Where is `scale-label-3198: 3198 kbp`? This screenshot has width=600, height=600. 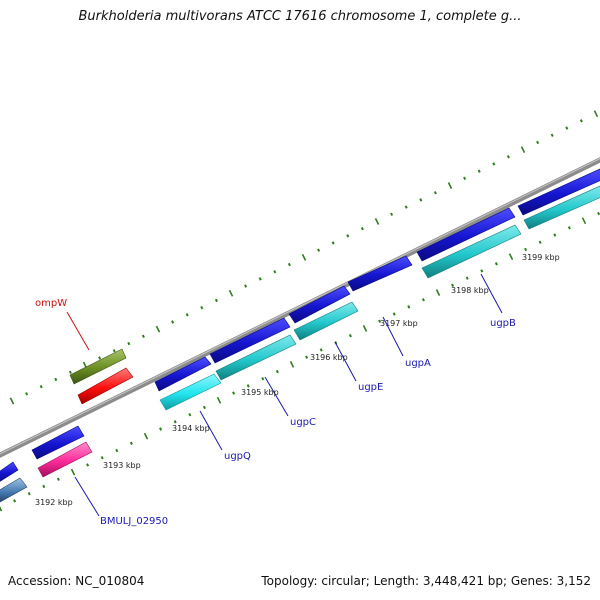 scale-label-3198: 3198 kbp is located at coordinates (470, 290).